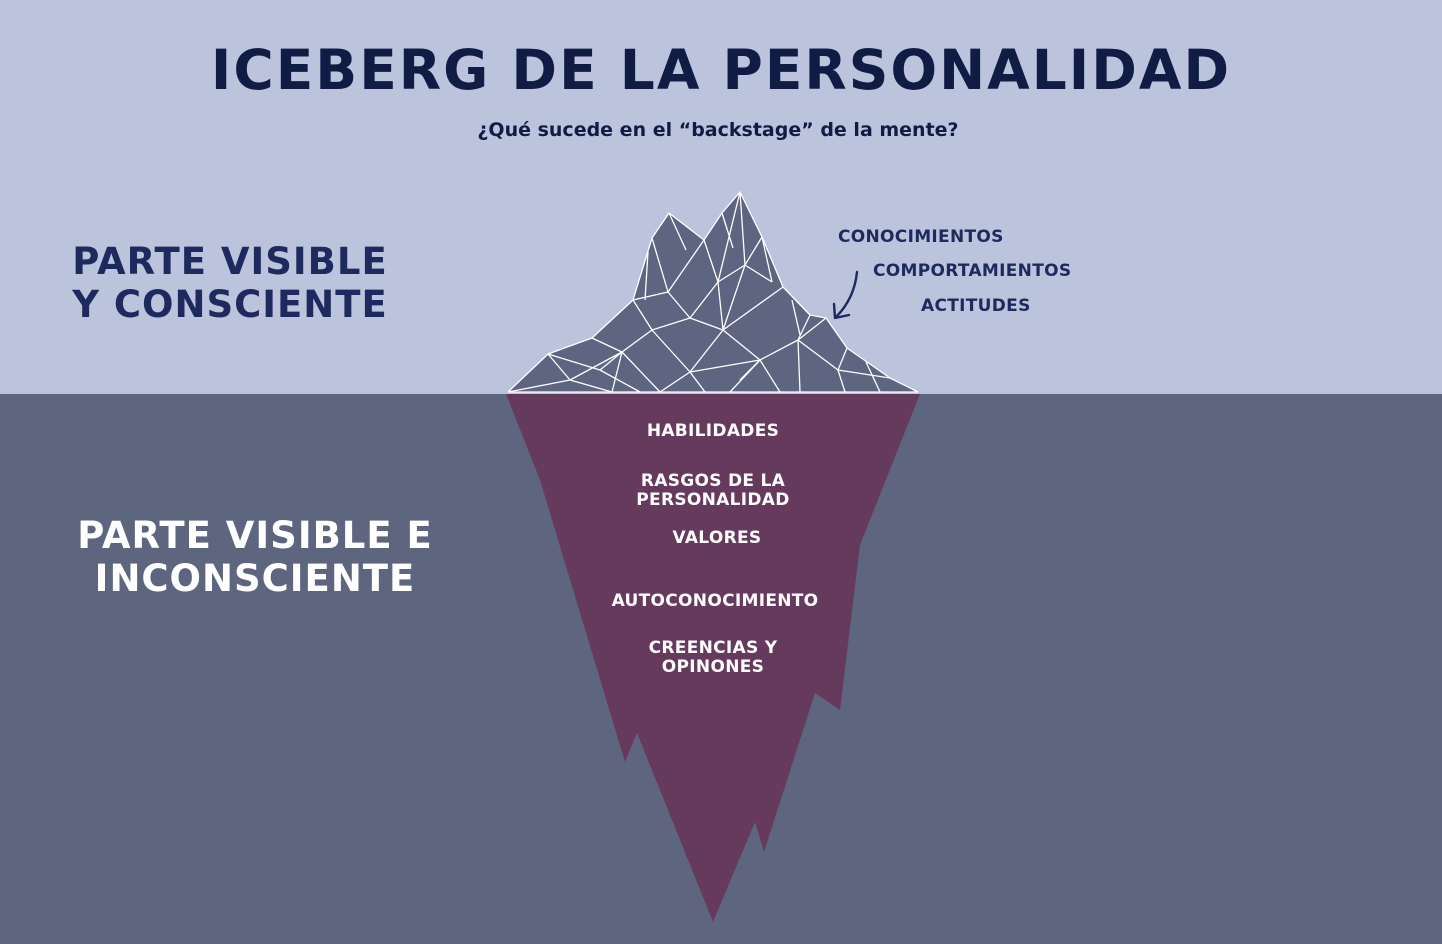 The width and height of the screenshot is (1442, 944). What do you see at coordinates (230, 304) in the screenshot?
I see `visible-conscious-label-line2: Y CONSCIENTE` at bounding box center [230, 304].